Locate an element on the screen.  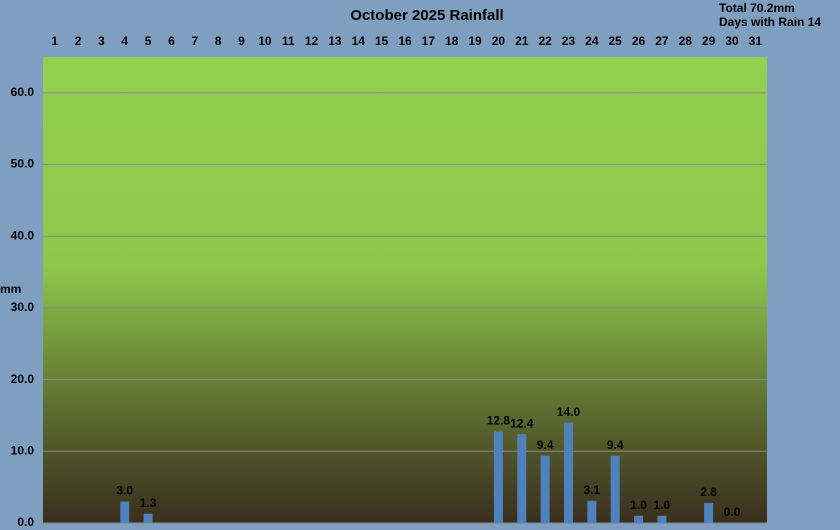
x-tick-label: 9 is located at coordinates (241, 41).